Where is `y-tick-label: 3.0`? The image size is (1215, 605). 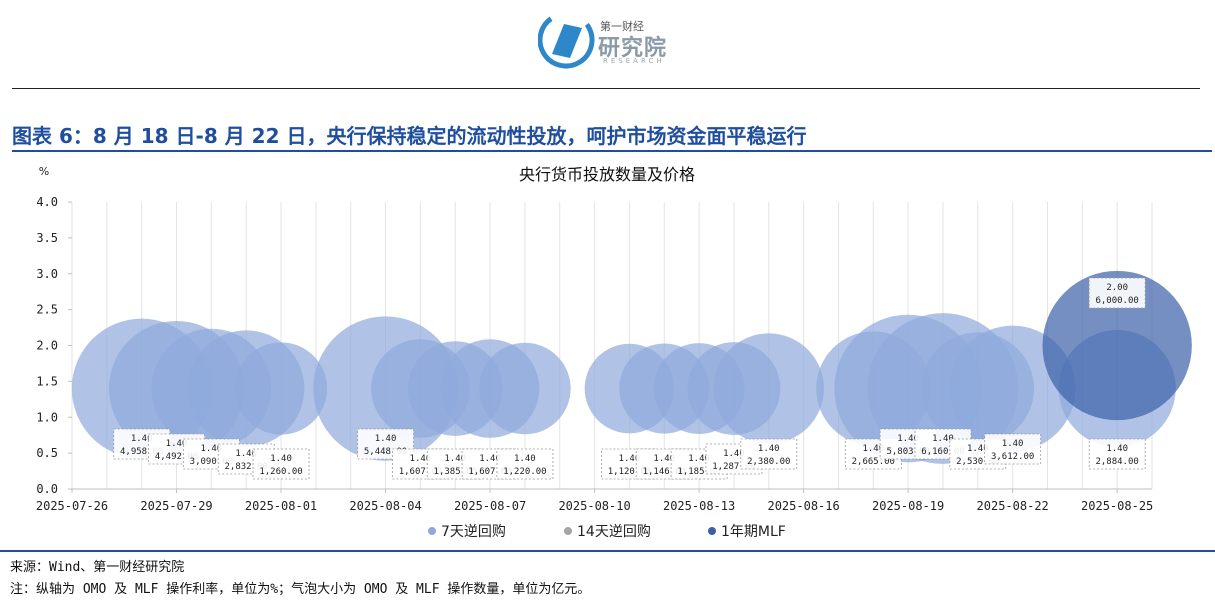
y-tick-label: 3.0 is located at coordinates (47, 274).